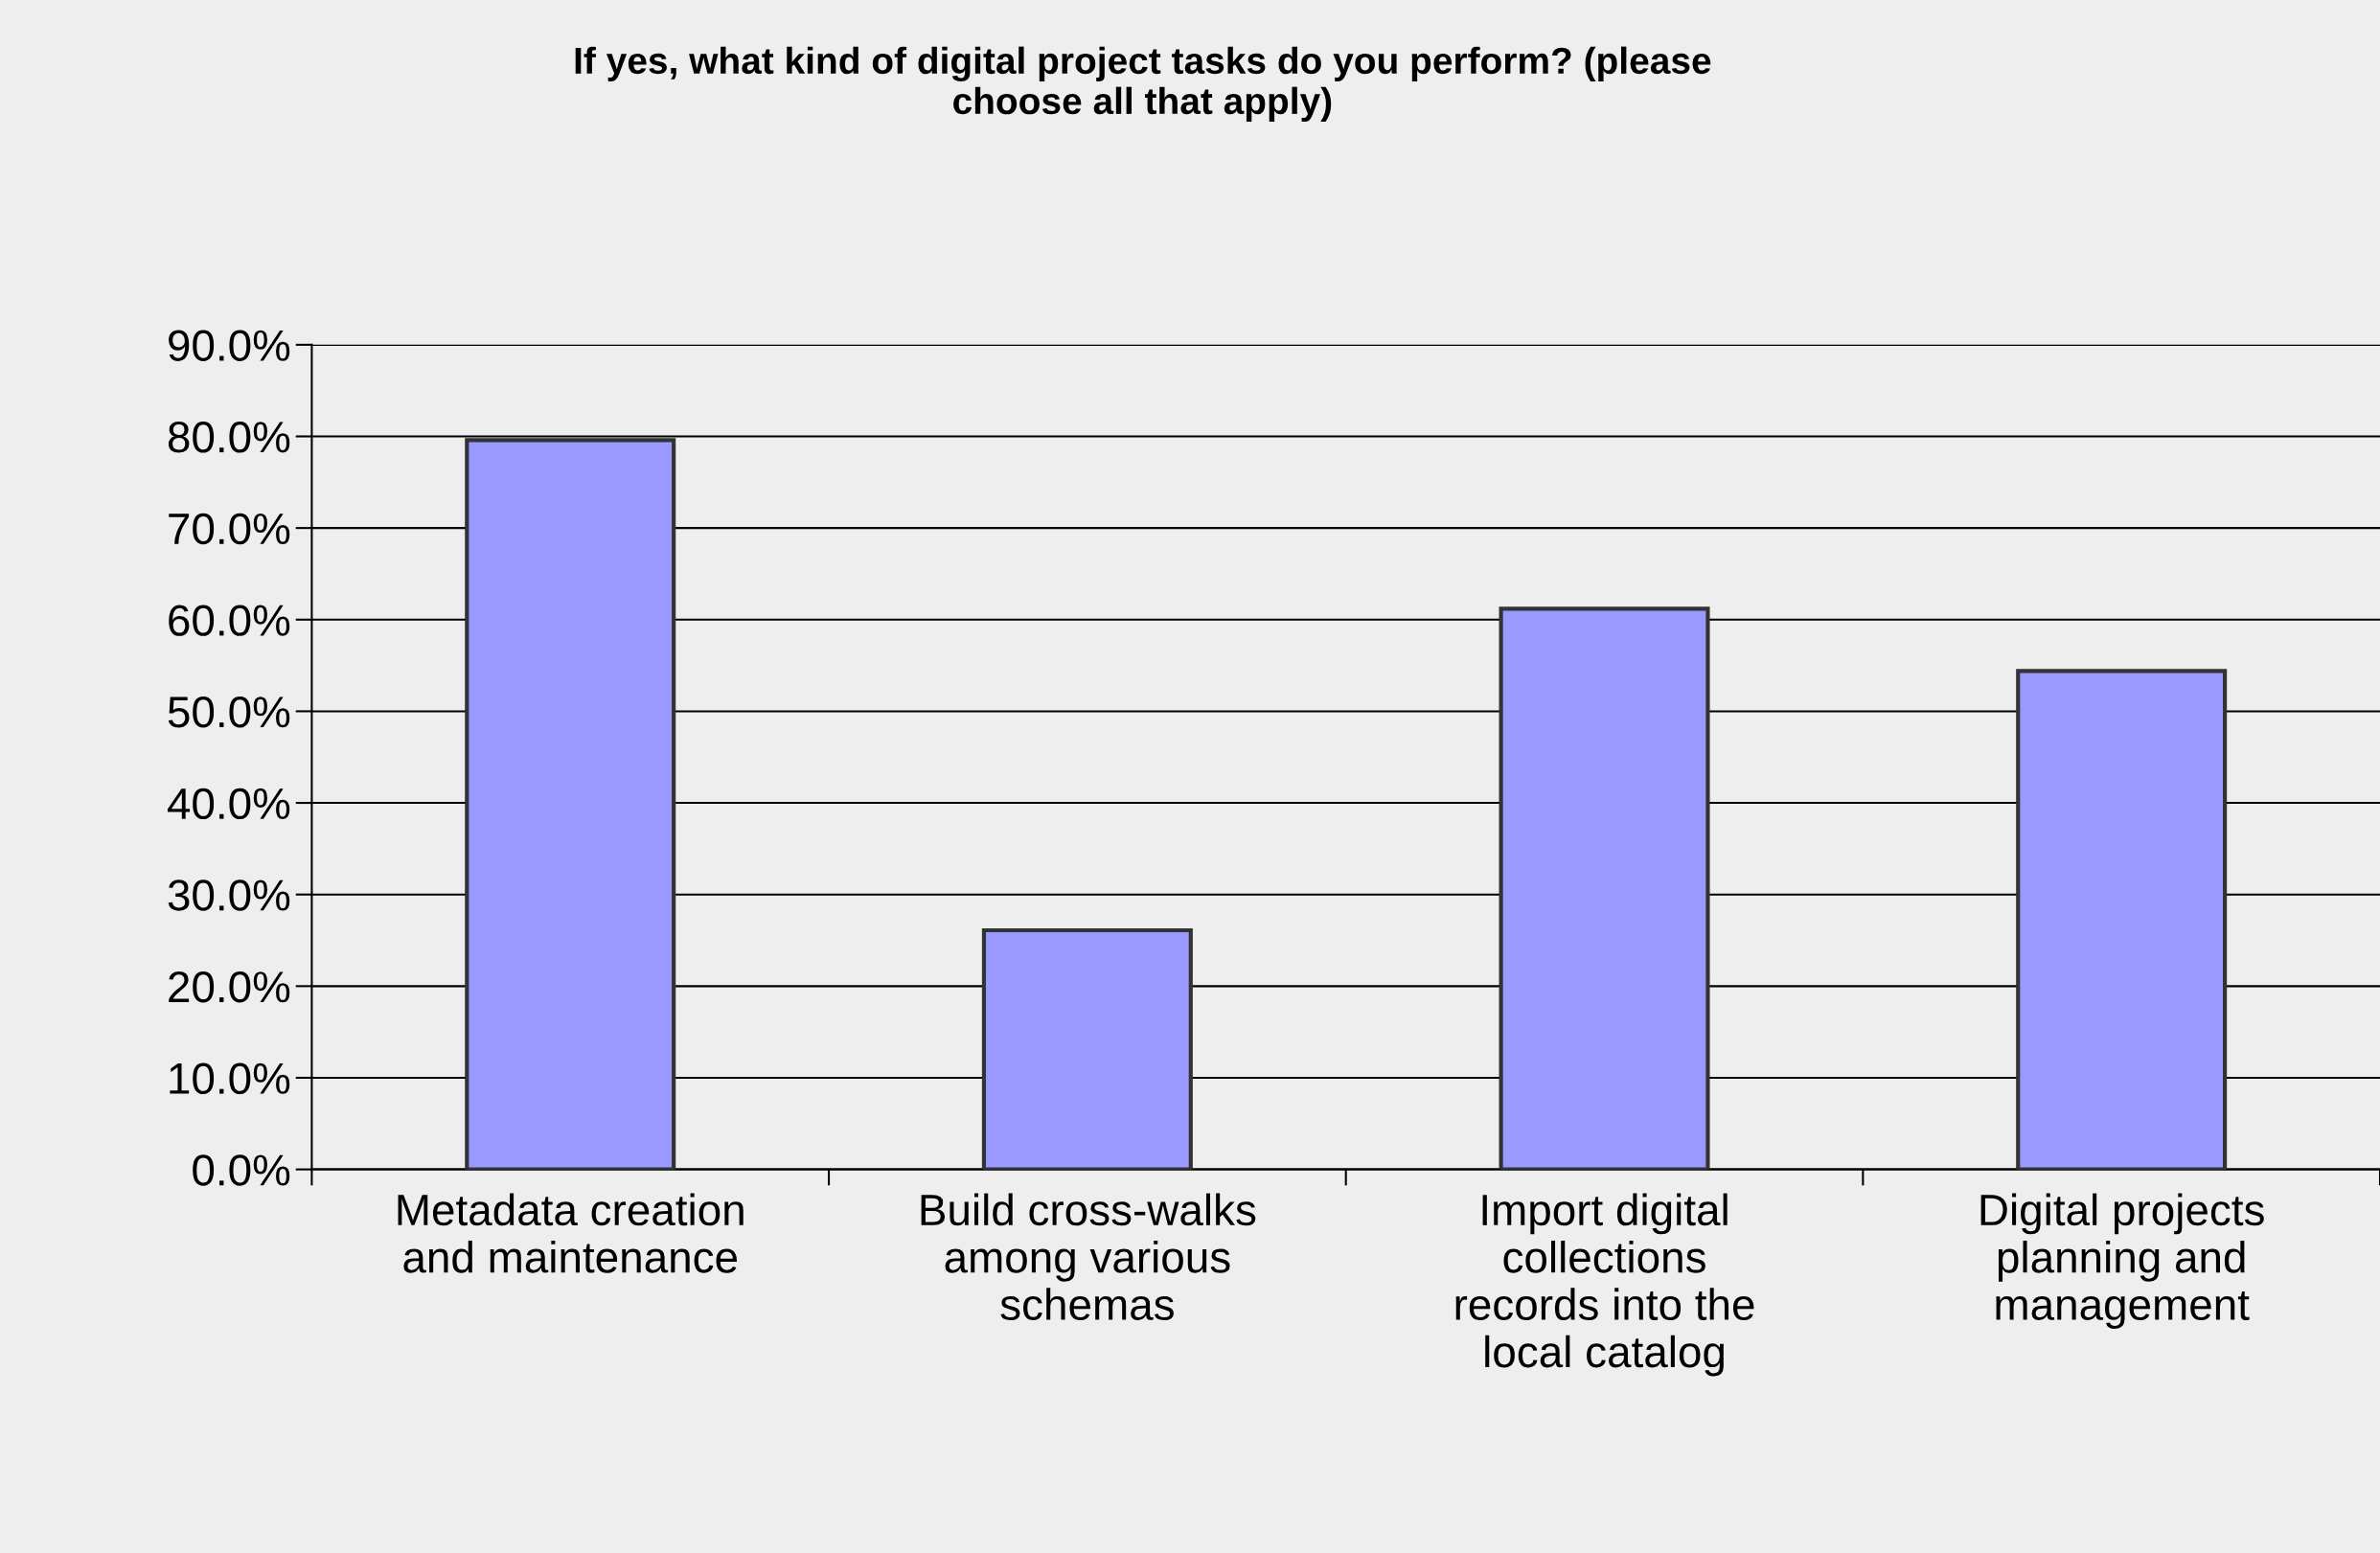  What do you see at coordinates (229, 712) in the screenshot?
I see `y-tick-label: 50.0%` at bounding box center [229, 712].